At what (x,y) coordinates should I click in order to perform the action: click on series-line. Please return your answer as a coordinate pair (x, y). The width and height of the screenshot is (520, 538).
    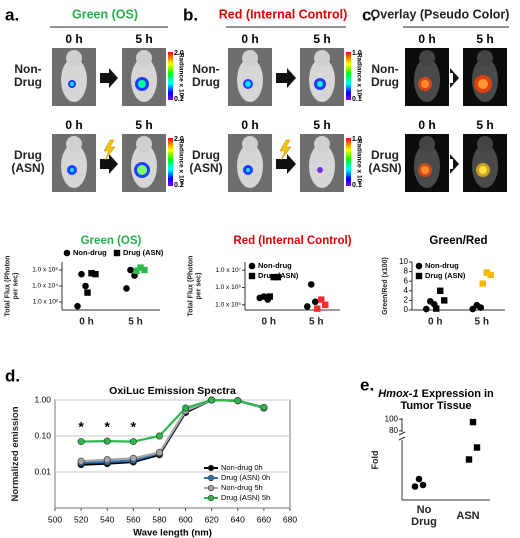
    Looking at the image, I should click on (173, 420).